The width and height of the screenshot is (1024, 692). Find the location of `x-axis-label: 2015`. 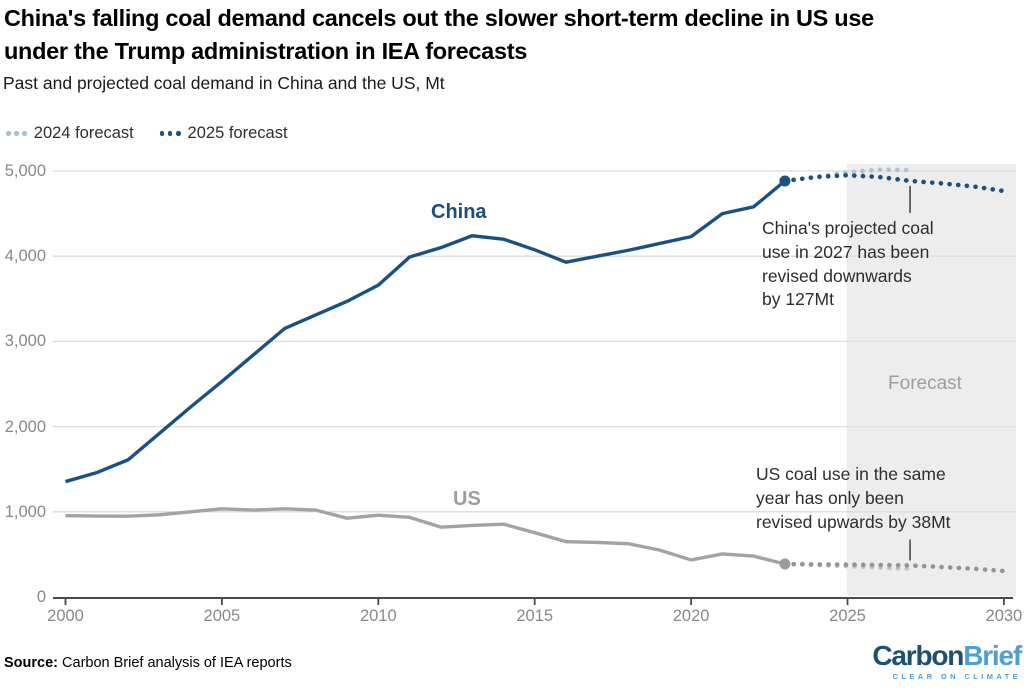

x-axis-label: 2015 is located at coordinates (535, 616).